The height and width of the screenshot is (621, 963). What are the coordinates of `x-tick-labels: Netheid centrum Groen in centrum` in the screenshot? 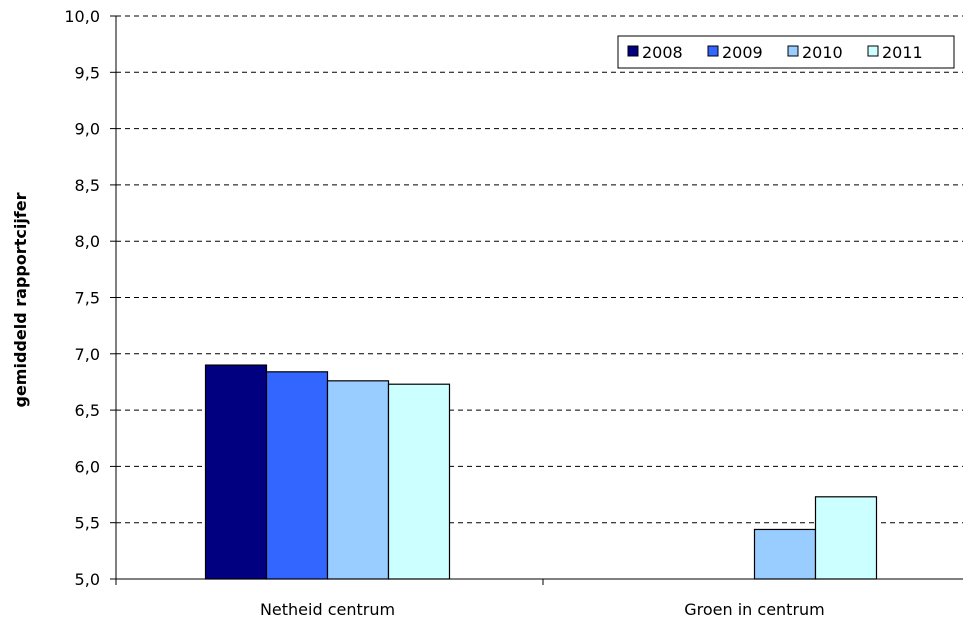 It's located at (542, 609).